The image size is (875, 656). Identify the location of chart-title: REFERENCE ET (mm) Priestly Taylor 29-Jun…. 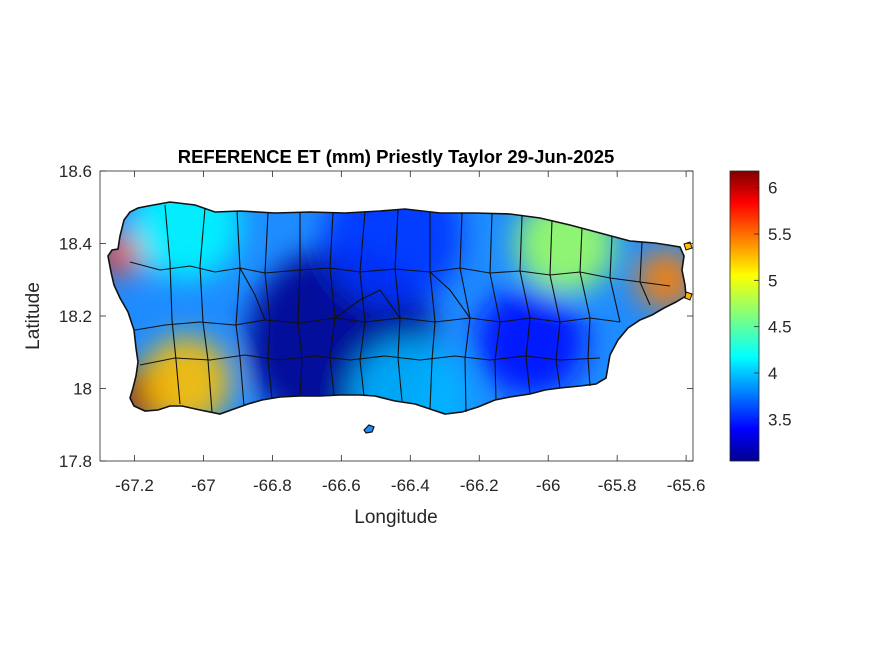
(396, 156).